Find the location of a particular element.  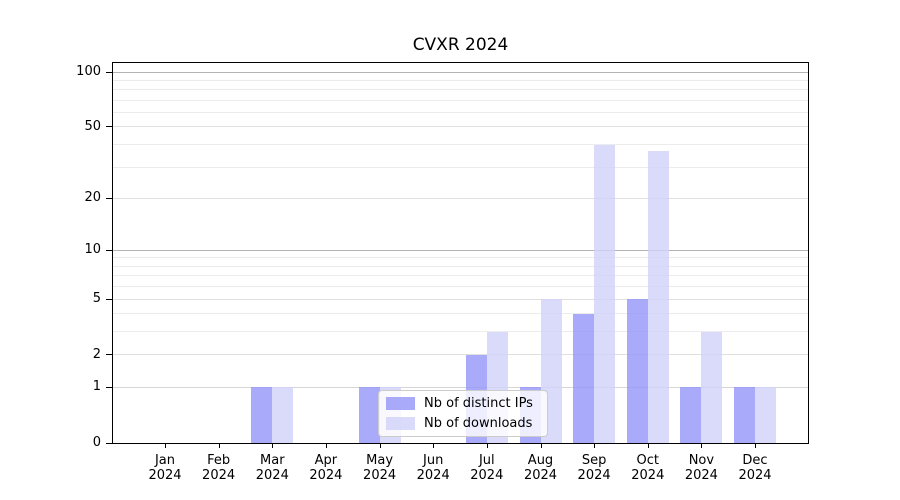

legend-swatch-downloads is located at coordinates (400, 423).